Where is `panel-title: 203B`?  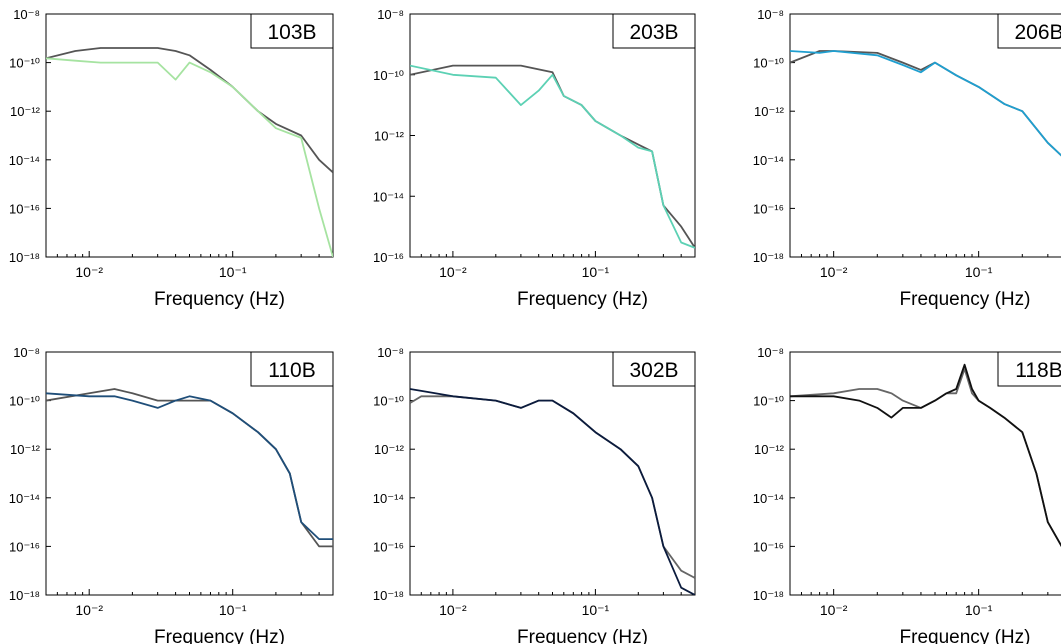 panel-title: 203B is located at coordinates (653, 32).